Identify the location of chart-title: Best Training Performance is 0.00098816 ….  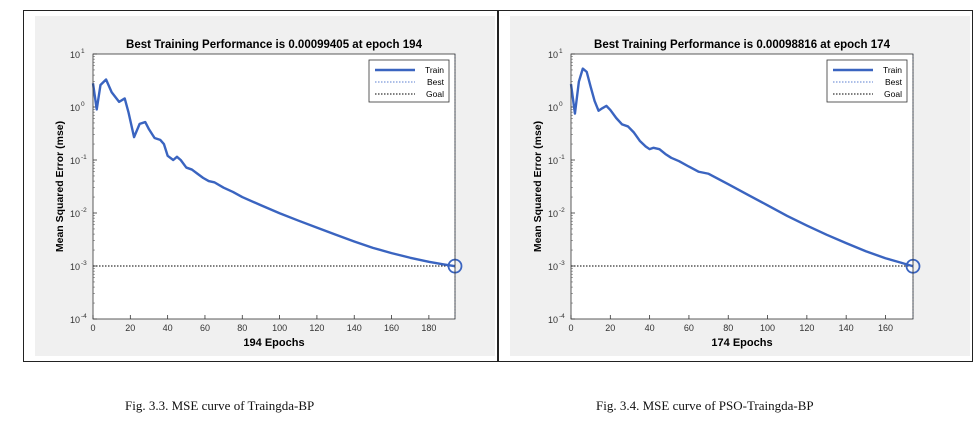
(742, 45).